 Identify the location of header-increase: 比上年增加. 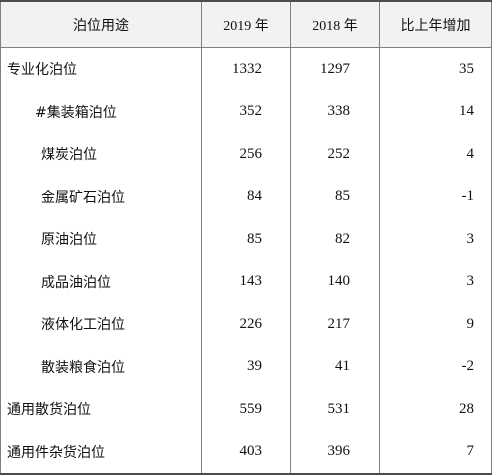
(435, 24).